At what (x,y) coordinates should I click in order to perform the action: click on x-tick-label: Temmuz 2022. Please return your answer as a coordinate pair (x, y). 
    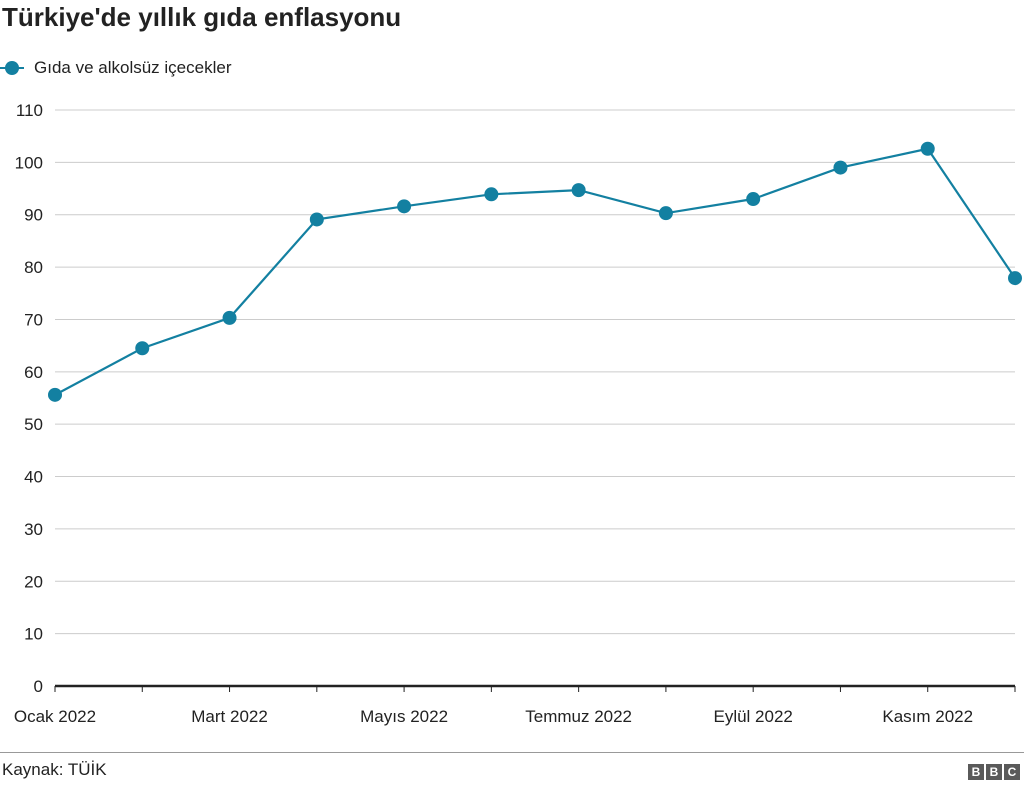
    Looking at the image, I should click on (578, 716).